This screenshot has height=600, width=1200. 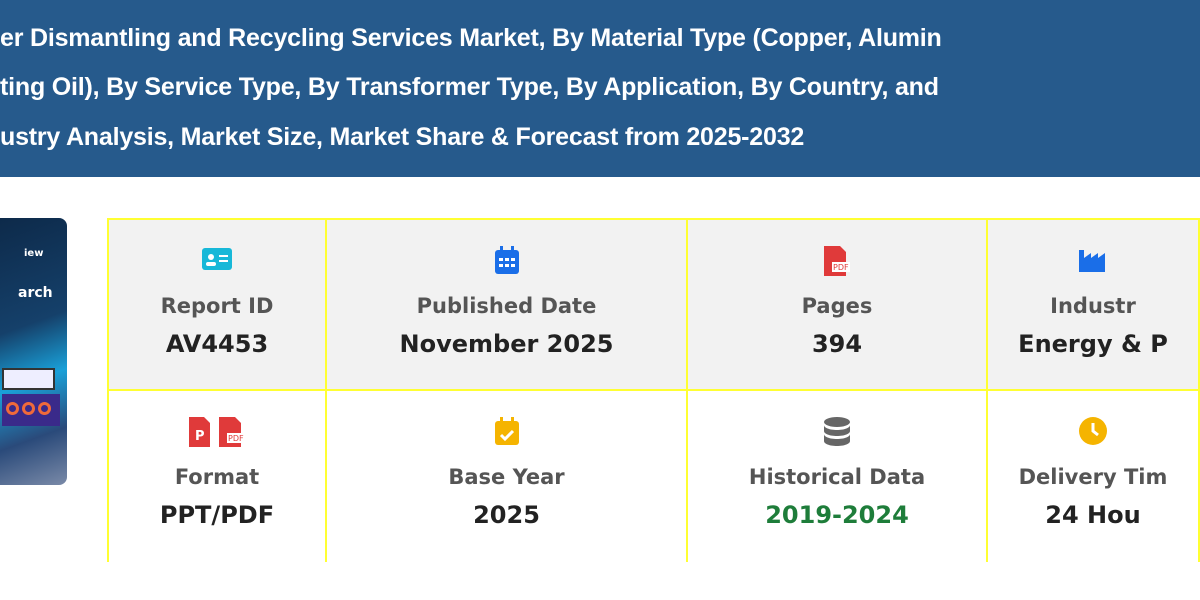 I want to click on value: 394, so click(x=837, y=344).